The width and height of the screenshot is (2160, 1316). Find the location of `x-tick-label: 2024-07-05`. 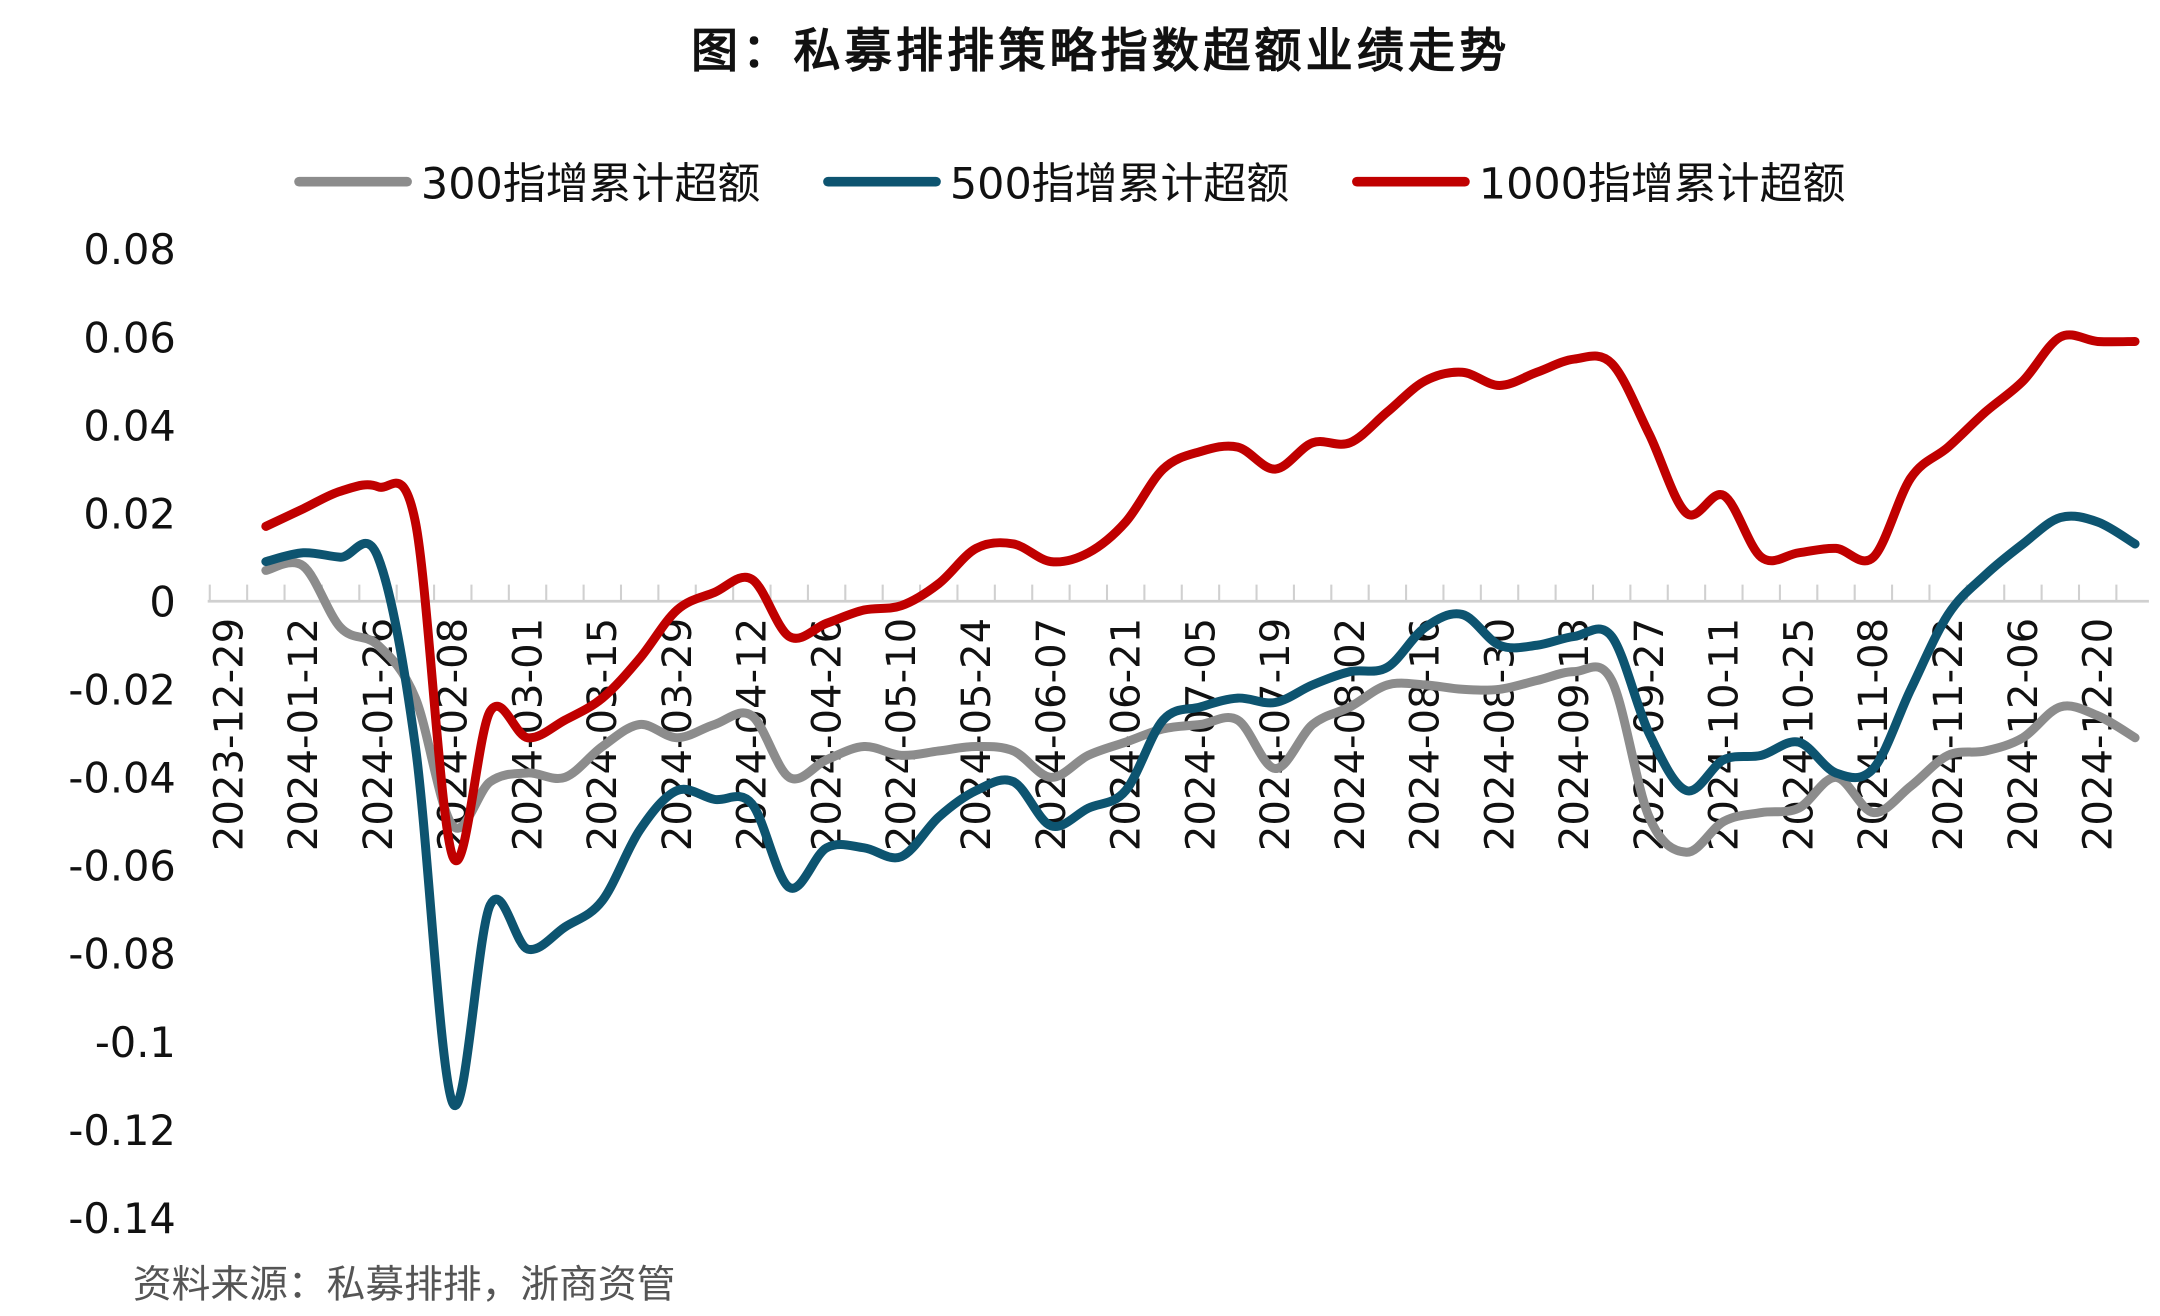

x-tick-label: 2024-07-05 is located at coordinates (1201, 734).